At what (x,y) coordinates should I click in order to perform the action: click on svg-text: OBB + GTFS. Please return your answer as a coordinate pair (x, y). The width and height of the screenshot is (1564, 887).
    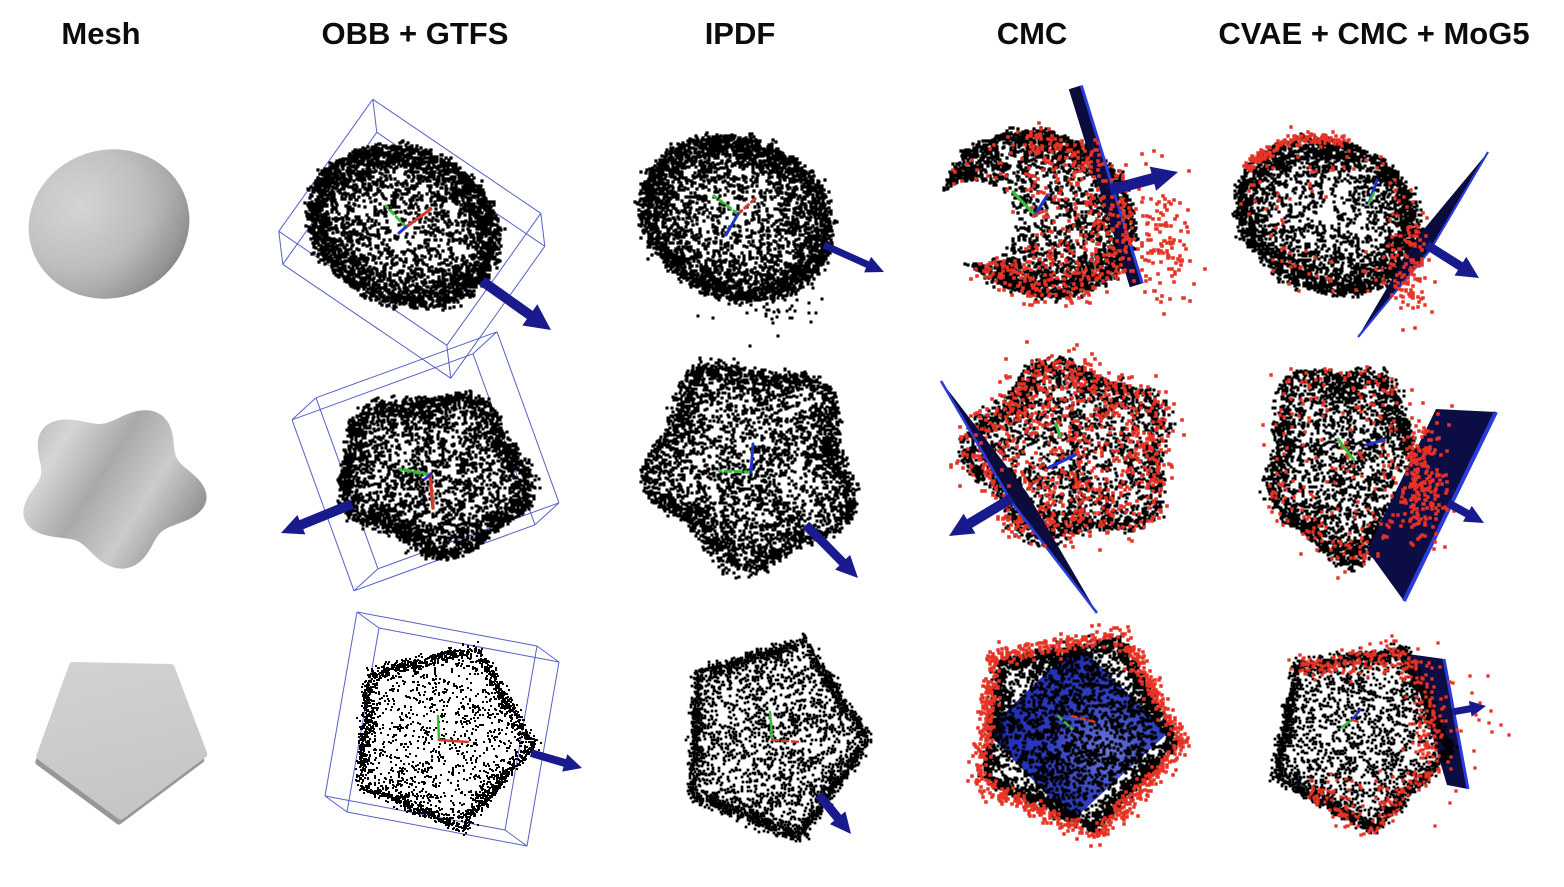
    Looking at the image, I should click on (415, 33).